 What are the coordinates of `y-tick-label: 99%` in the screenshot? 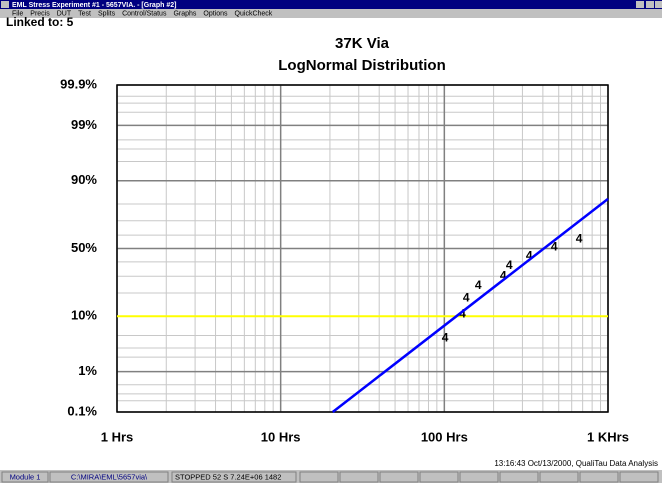 It's located at (84, 124).